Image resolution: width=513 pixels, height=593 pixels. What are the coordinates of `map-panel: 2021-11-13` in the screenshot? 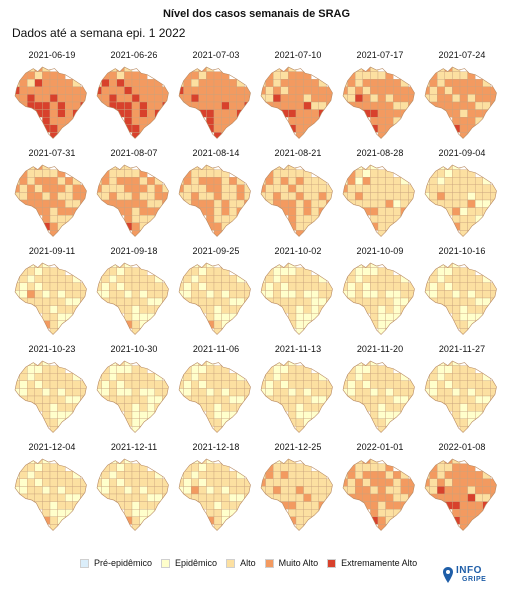 It's located at (298, 392).